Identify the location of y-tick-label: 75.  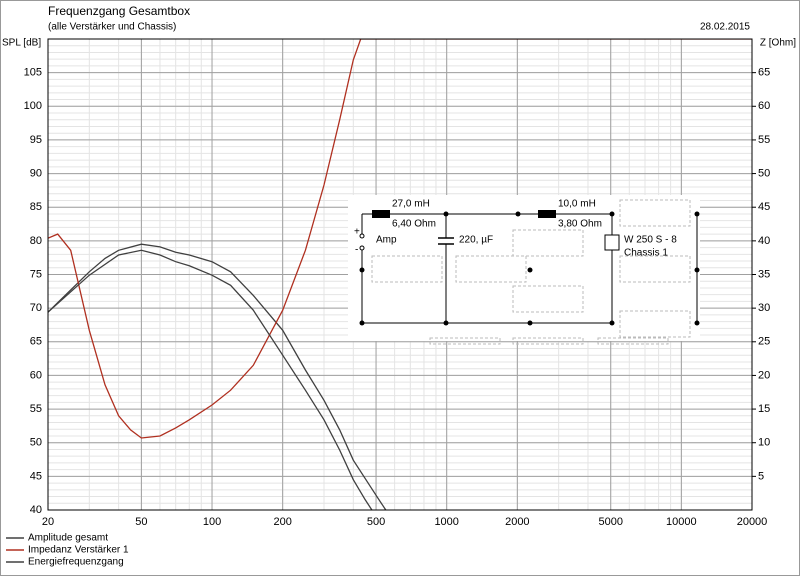
(36, 274).